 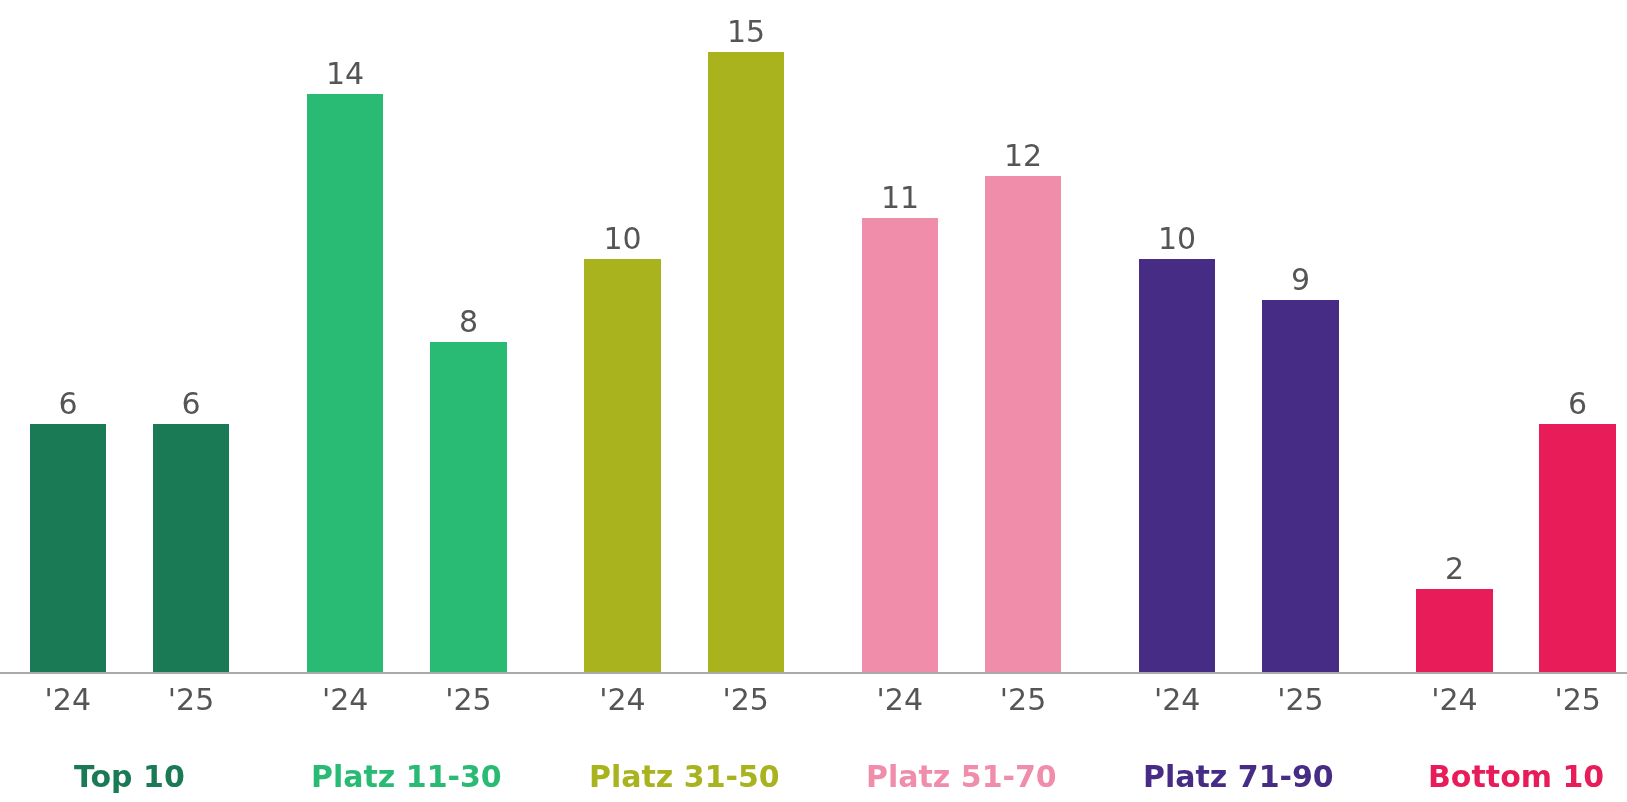 What do you see at coordinates (684, 776) in the screenshot?
I see `text: Platz 31-50` at bounding box center [684, 776].